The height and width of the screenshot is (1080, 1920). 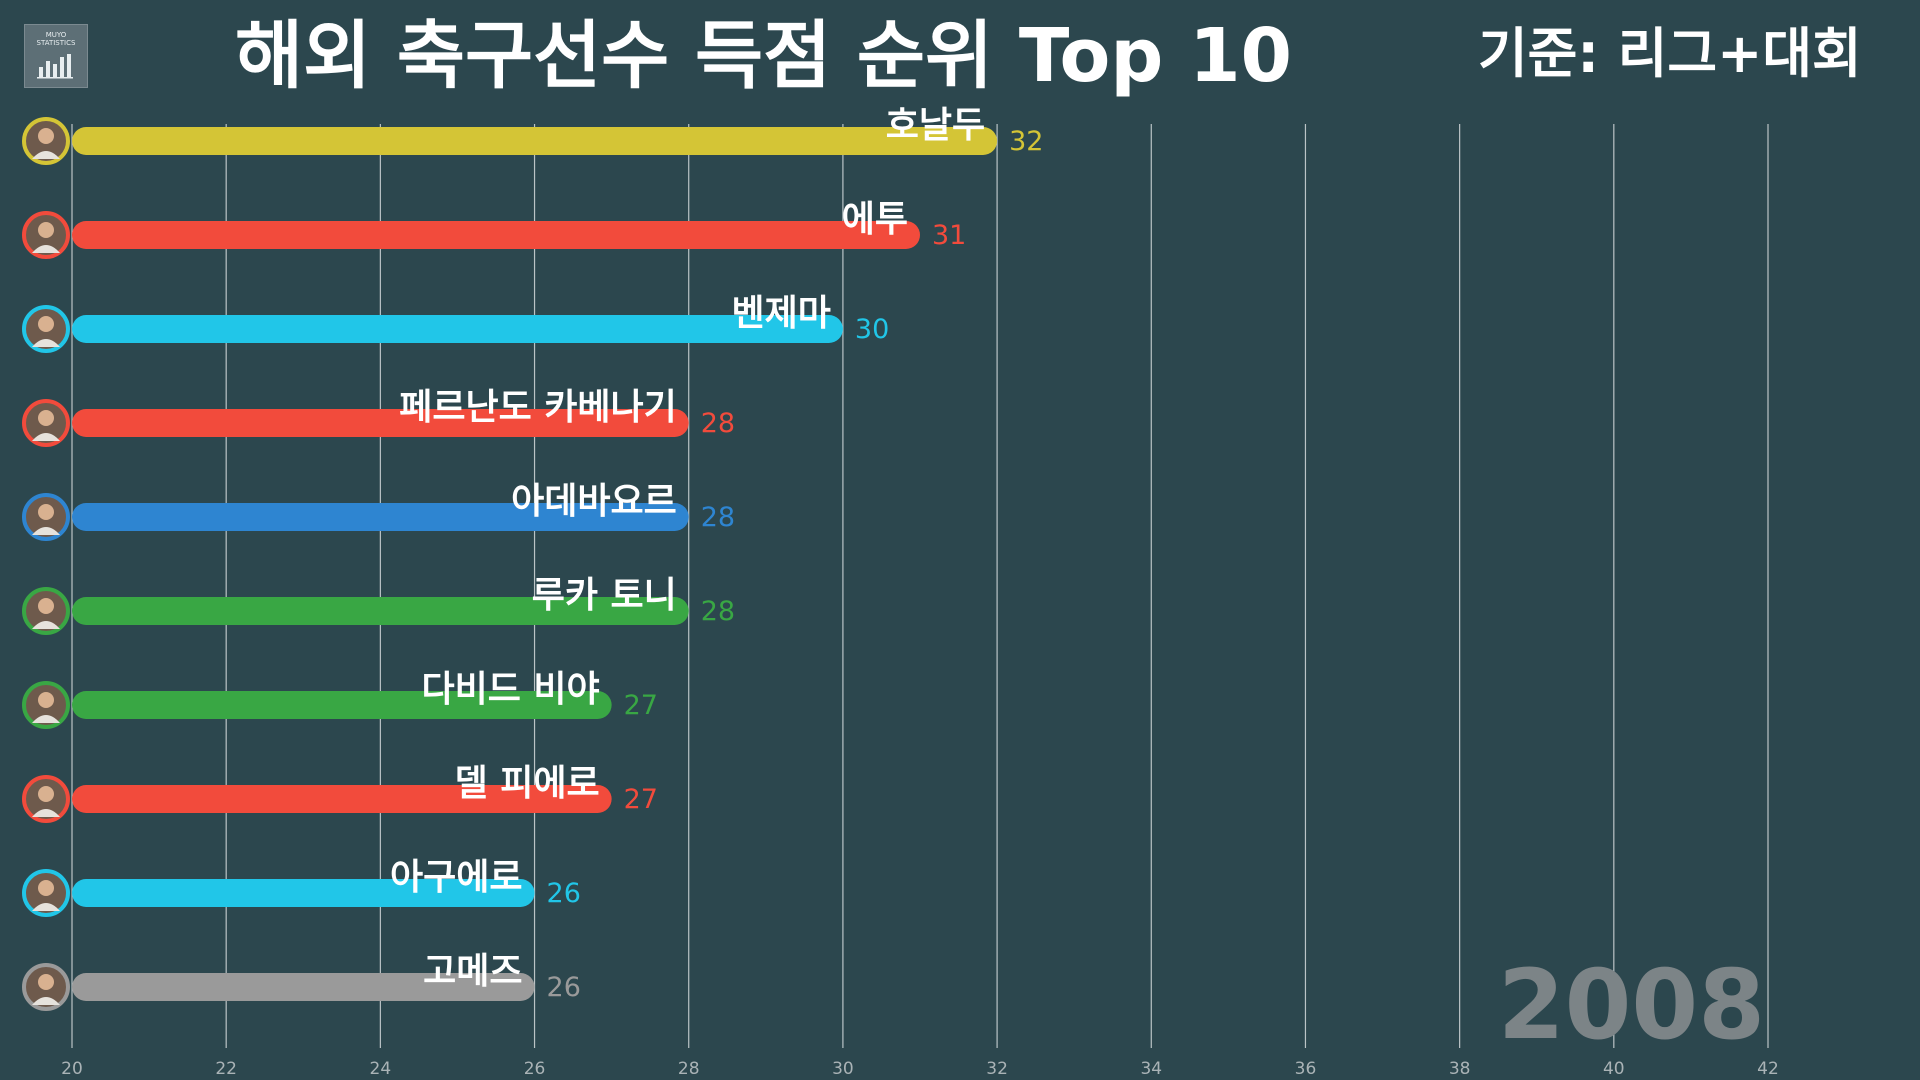 What do you see at coordinates (72, 1069) in the screenshot?
I see `x-tick-label: 20` at bounding box center [72, 1069].